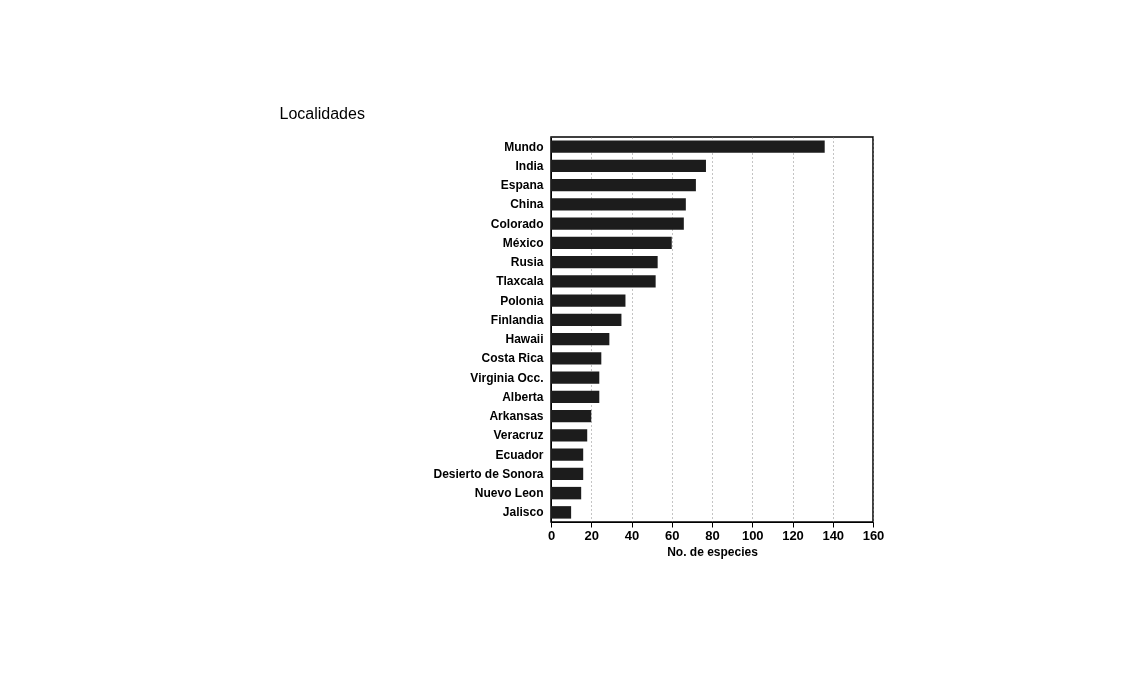 This screenshot has width=1148, height=691. Describe the element at coordinates (507, 377) in the screenshot. I see `y-tick-label: Virginia Occ.` at that location.